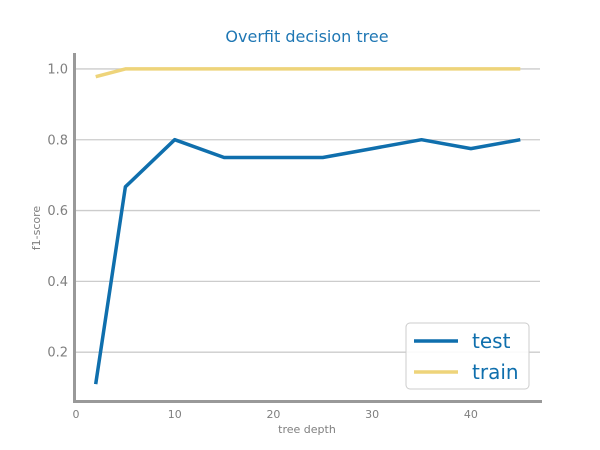  What do you see at coordinates (175, 414) in the screenshot?
I see `x-tick-label: 10` at bounding box center [175, 414].